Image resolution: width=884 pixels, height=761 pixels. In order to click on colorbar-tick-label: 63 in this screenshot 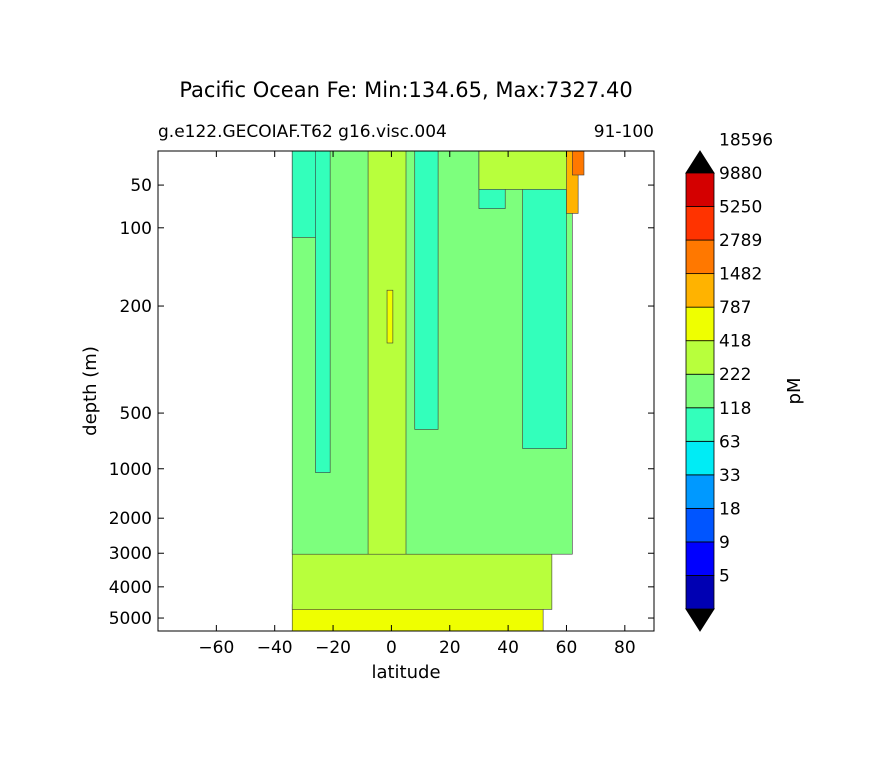, I will do `click(730, 442)`.